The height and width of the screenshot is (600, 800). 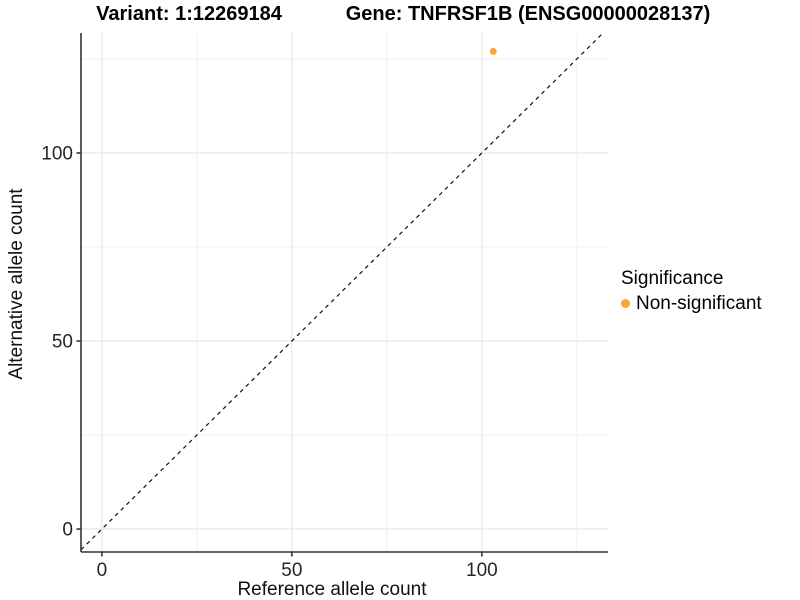 What do you see at coordinates (16, 284) in the screenshot?
I see `y-axis-title: Alternative allele count` at bounding box center [16, 284].